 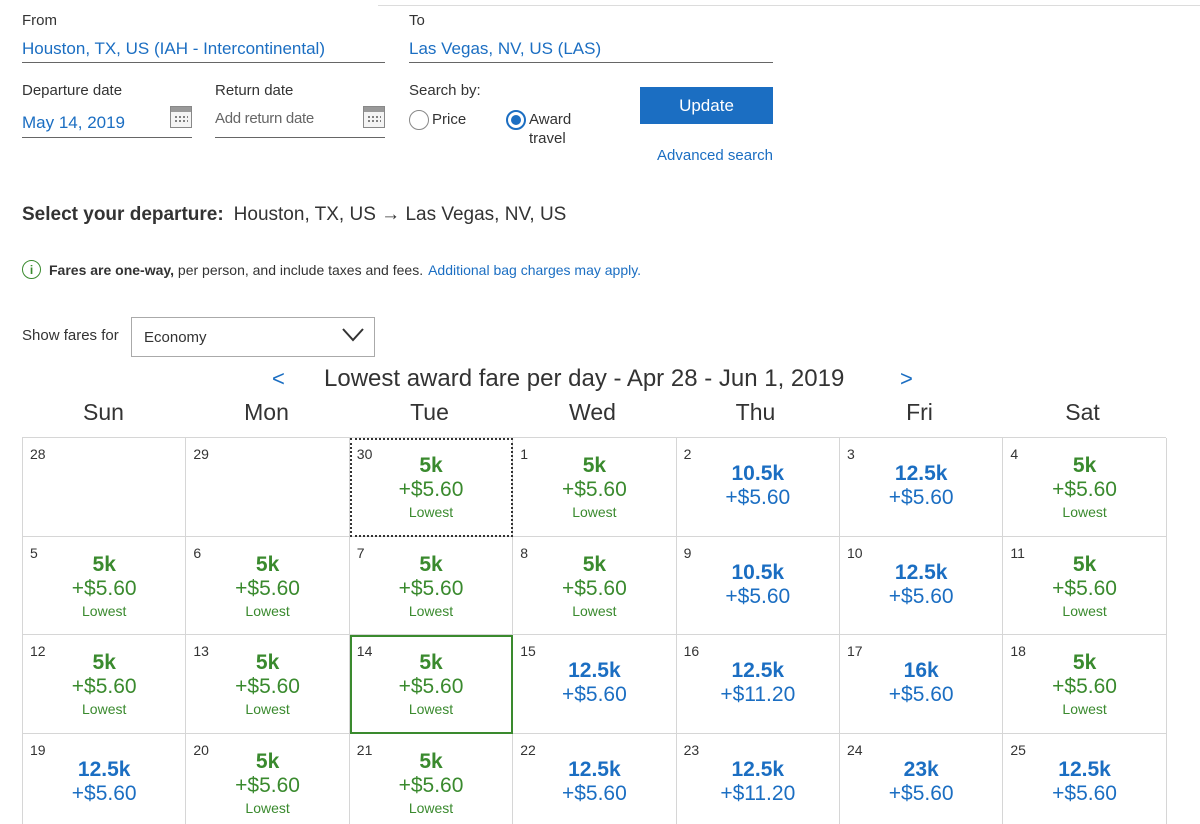 I want to click on fare-block: 23k +$5.60, so click(x=921, y=782).